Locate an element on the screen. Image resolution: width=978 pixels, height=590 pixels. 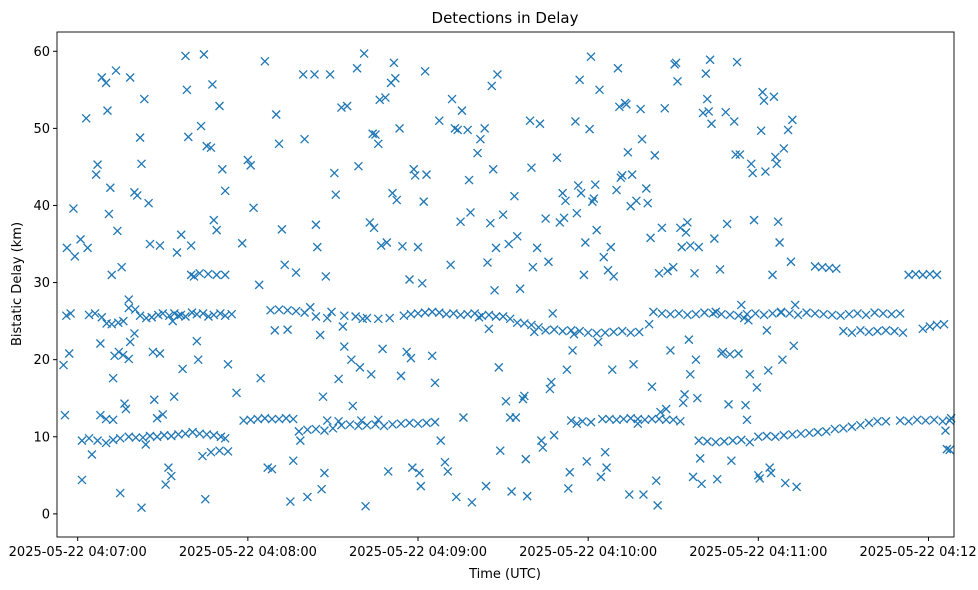
x-tick-label: 2025-05-22 04:09:00 is located at coordinates (418, 552).